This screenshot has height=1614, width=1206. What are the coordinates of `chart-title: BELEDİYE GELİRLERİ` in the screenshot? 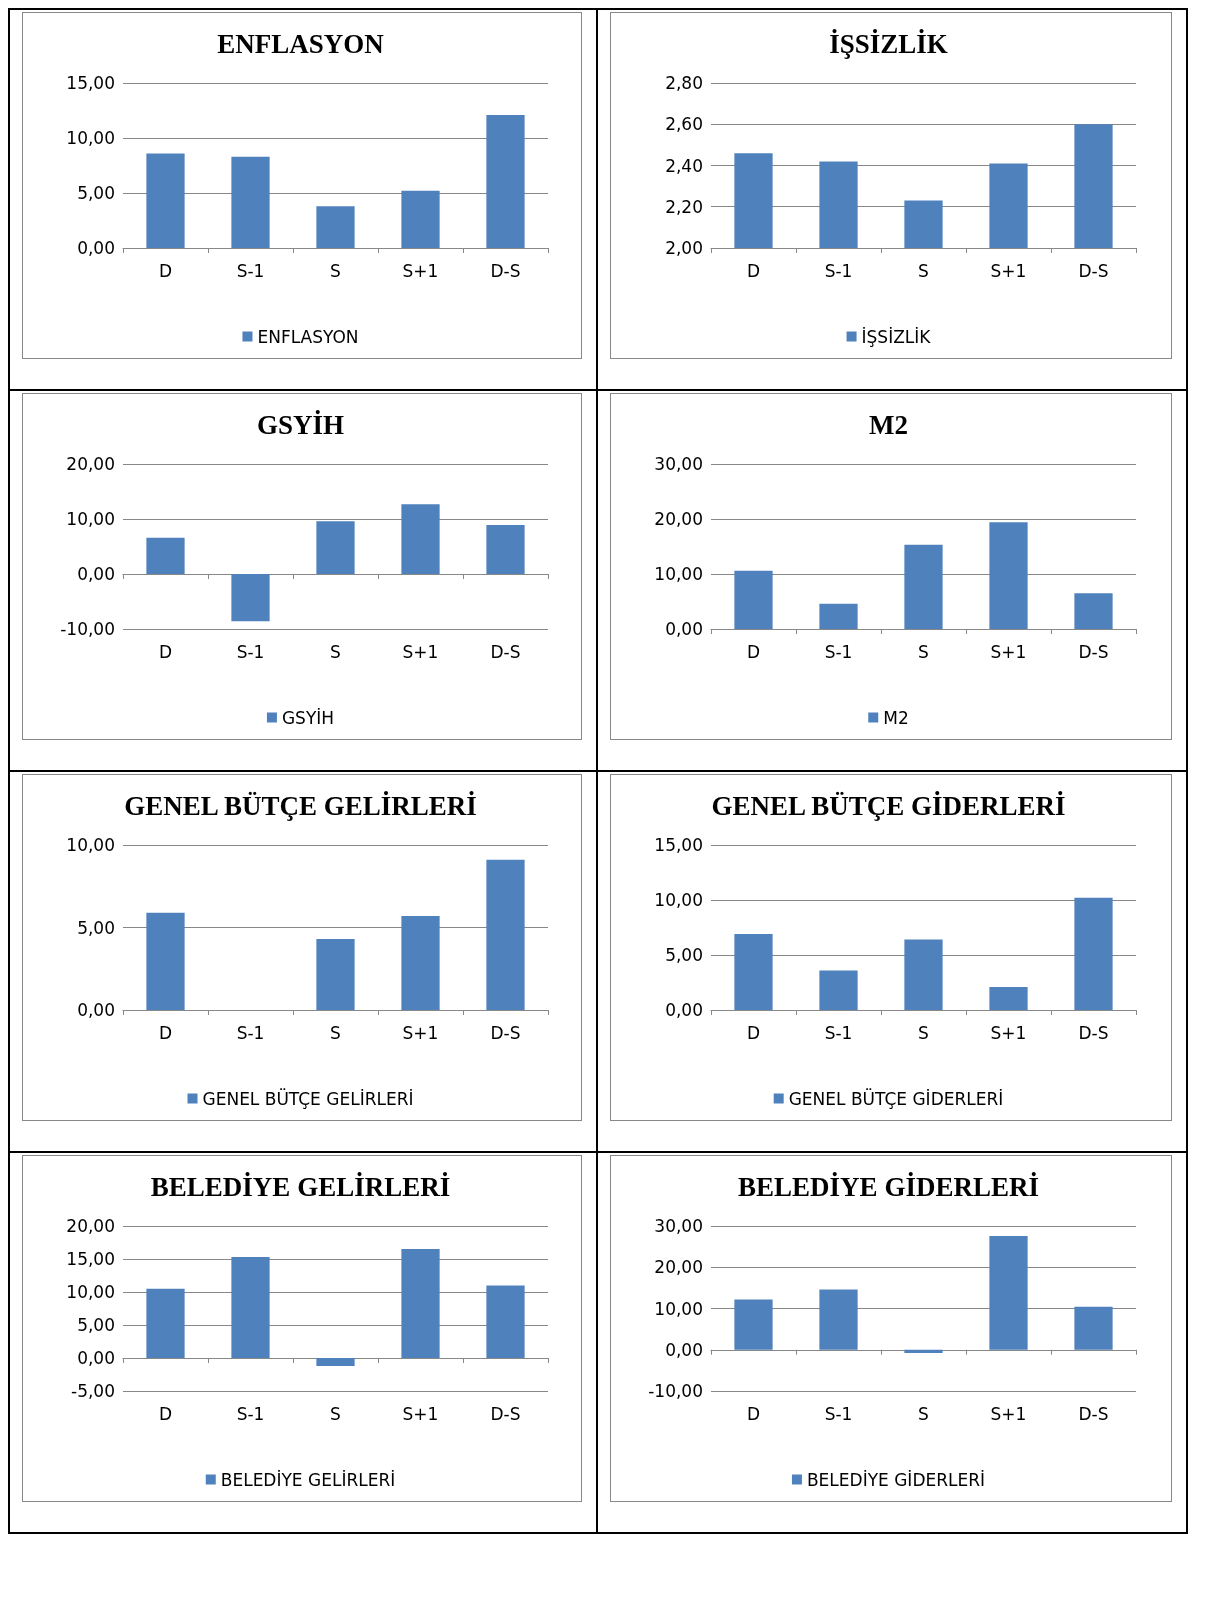 It's located at (300, 1186).